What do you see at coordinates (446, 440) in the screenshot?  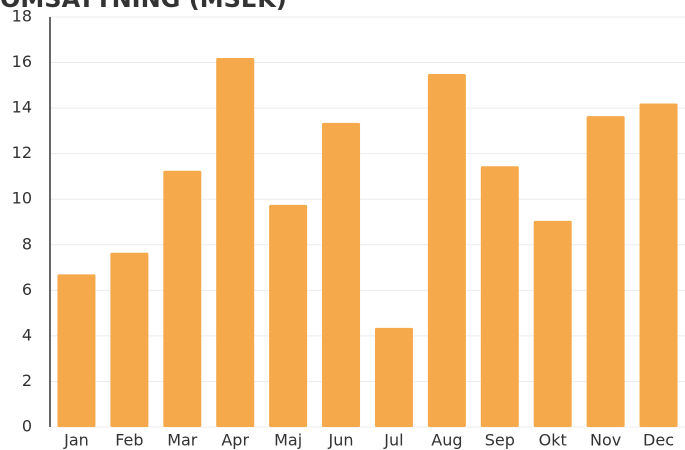 I see `x-tick-label: Aug` at bounding box center [446, 440].